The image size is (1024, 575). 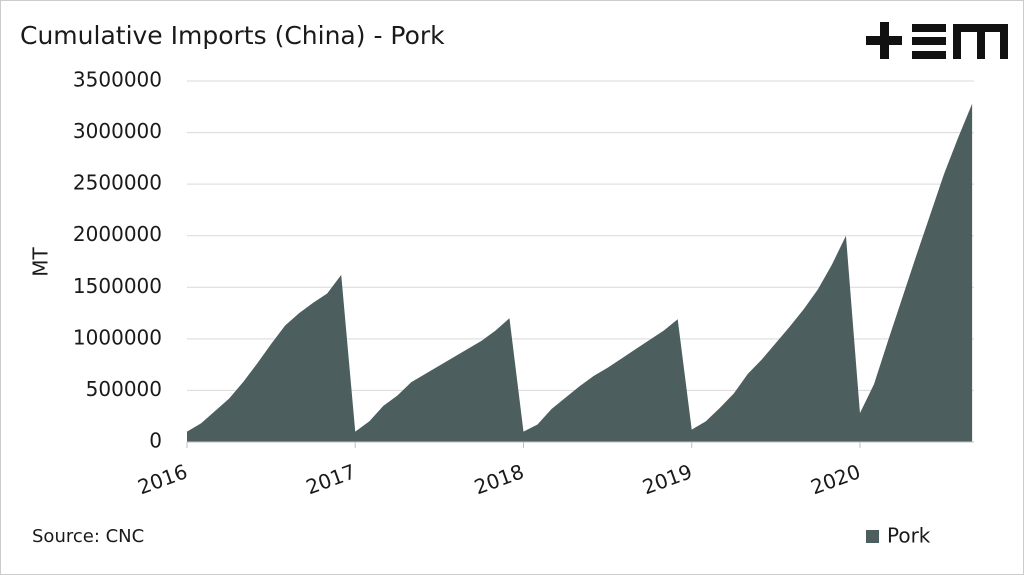 What do you see at coordinates (117, 337) in the screenshot?
I see `y-tick-label: 1000000` at bounding box center [117, 337].